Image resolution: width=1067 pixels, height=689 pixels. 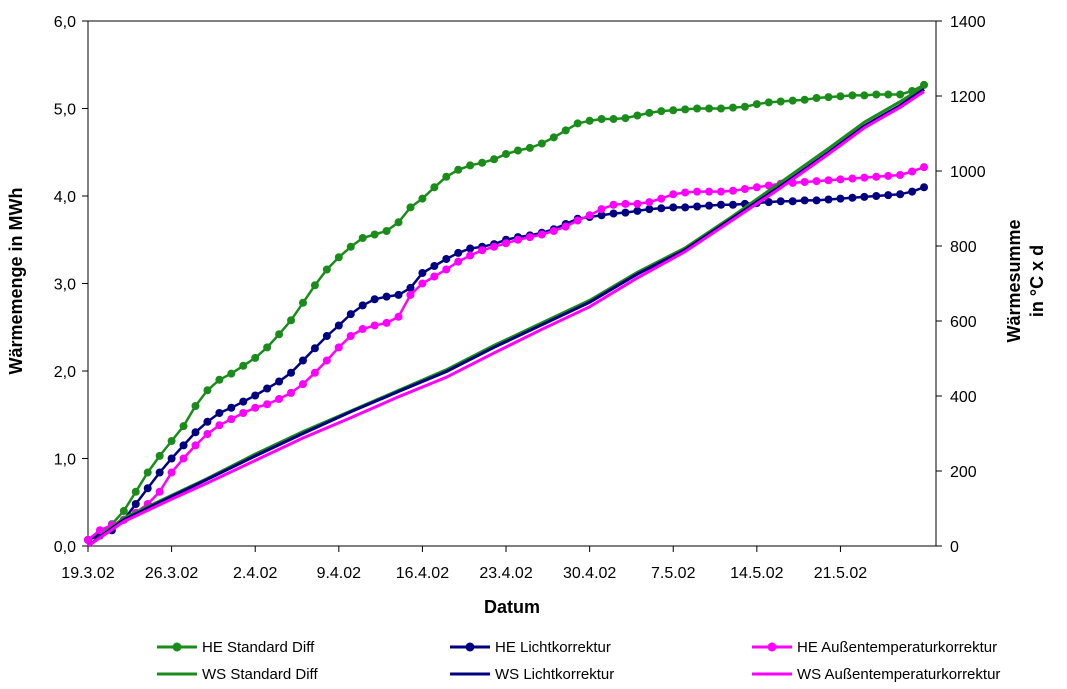 I want to click on x-tick-label: 30.4.02, so click(x=589, y=573).